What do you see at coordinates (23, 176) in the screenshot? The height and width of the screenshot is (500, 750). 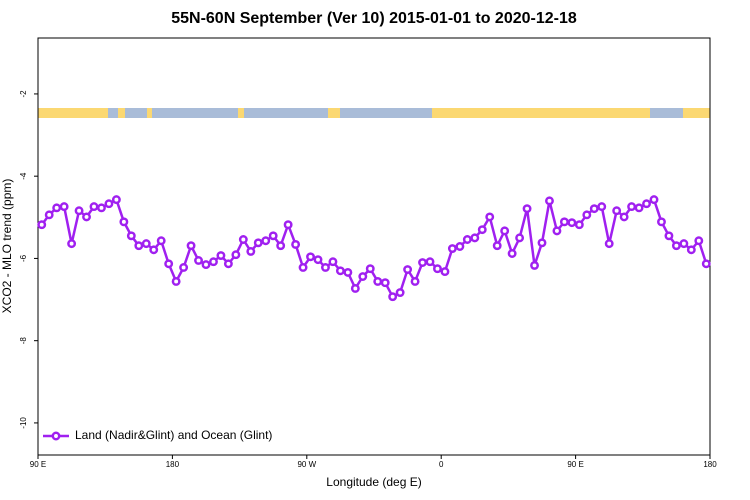 I see `y-tick-label: -4` at bounding box center [23, 176].